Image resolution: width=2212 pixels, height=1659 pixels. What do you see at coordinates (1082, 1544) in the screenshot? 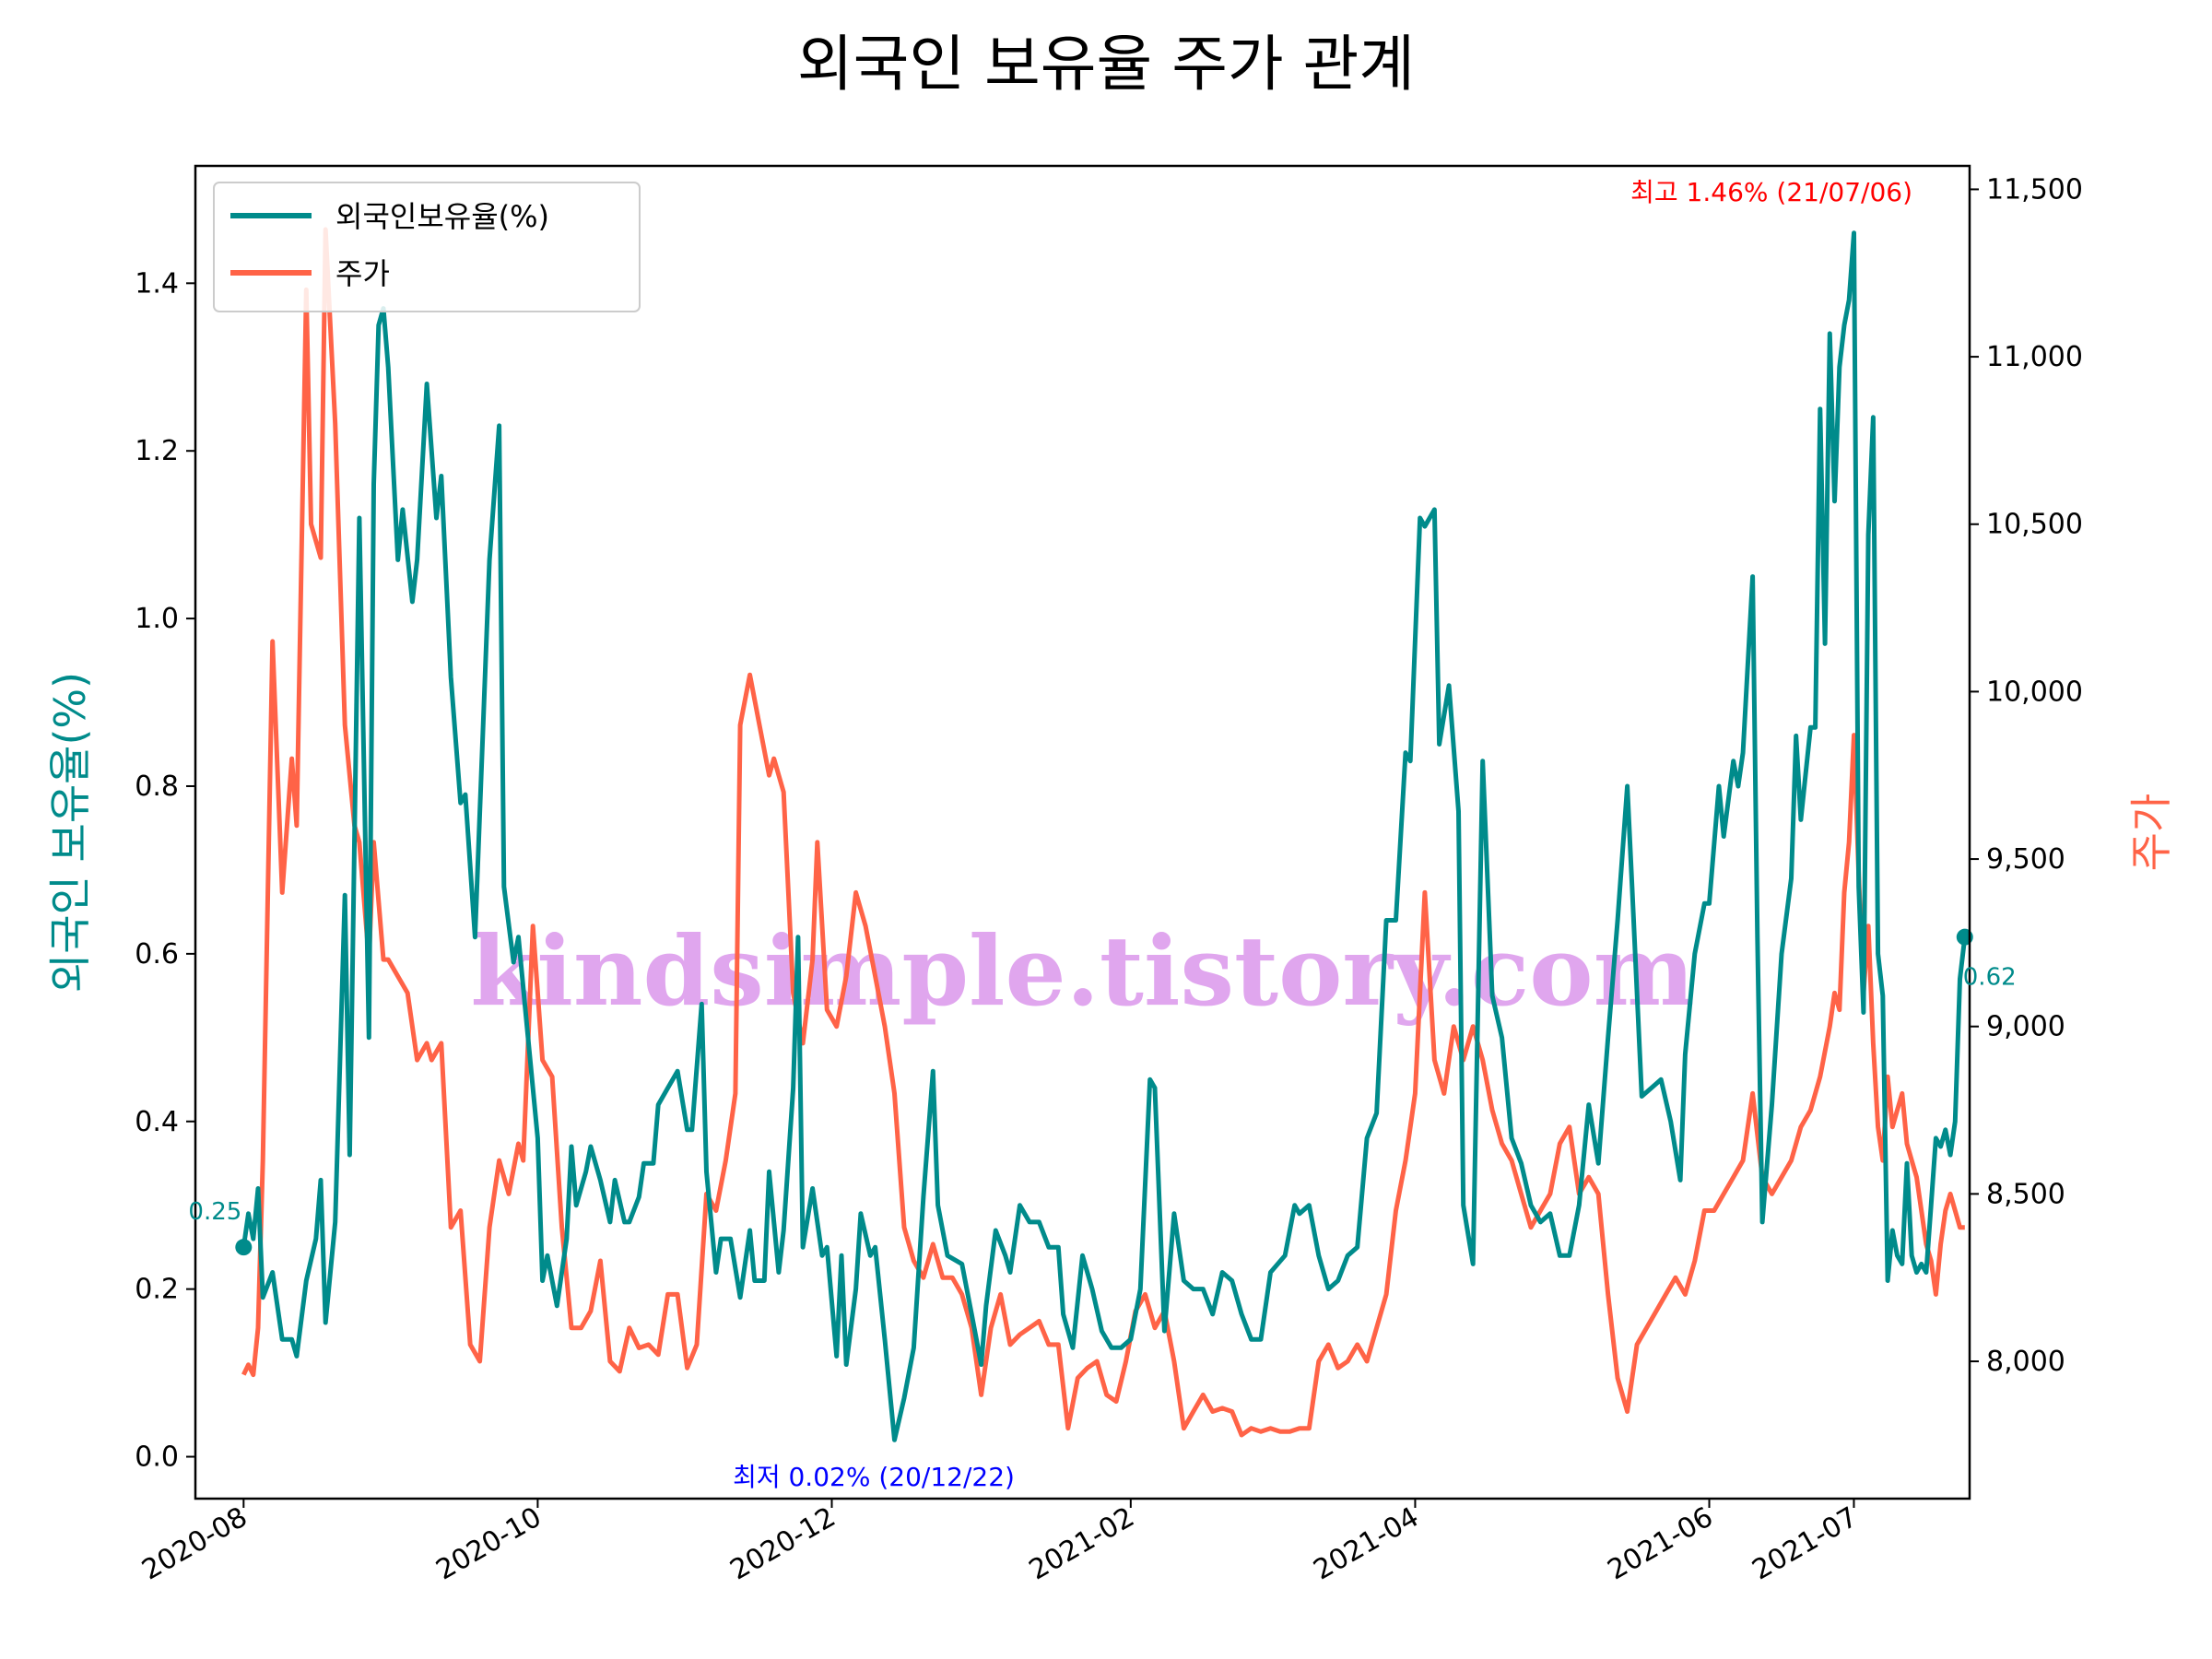
I see `x-tick-label: 2021-02` at bounding box center [1082, 1544].